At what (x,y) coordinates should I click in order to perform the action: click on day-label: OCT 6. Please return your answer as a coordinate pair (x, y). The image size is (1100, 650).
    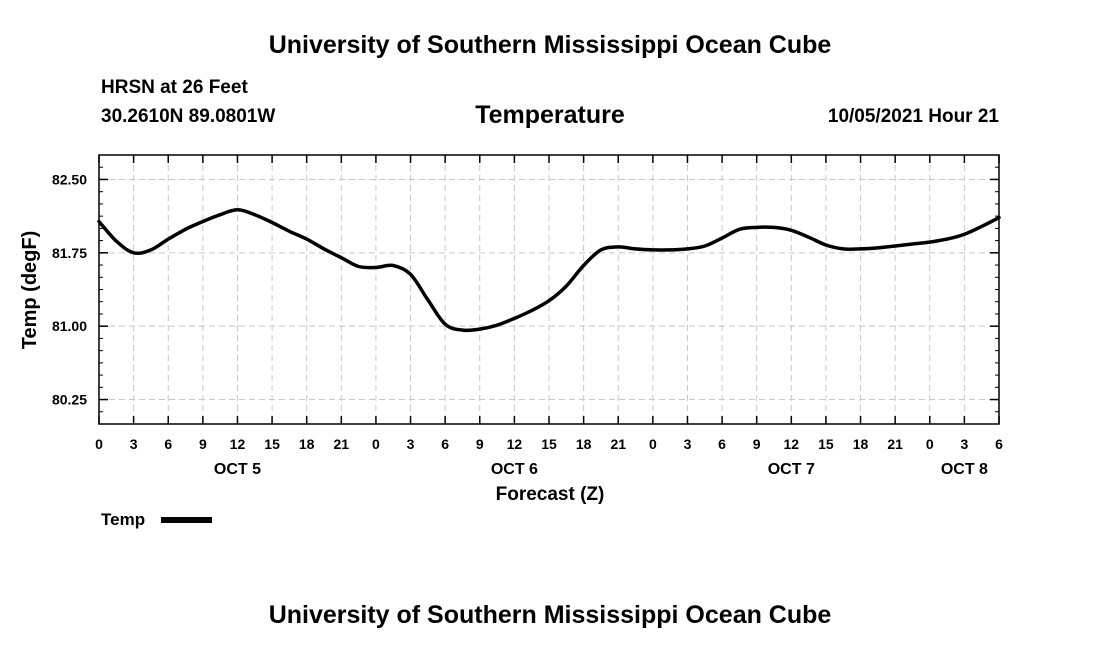
    Looking at the image, I should click on (514, 469).